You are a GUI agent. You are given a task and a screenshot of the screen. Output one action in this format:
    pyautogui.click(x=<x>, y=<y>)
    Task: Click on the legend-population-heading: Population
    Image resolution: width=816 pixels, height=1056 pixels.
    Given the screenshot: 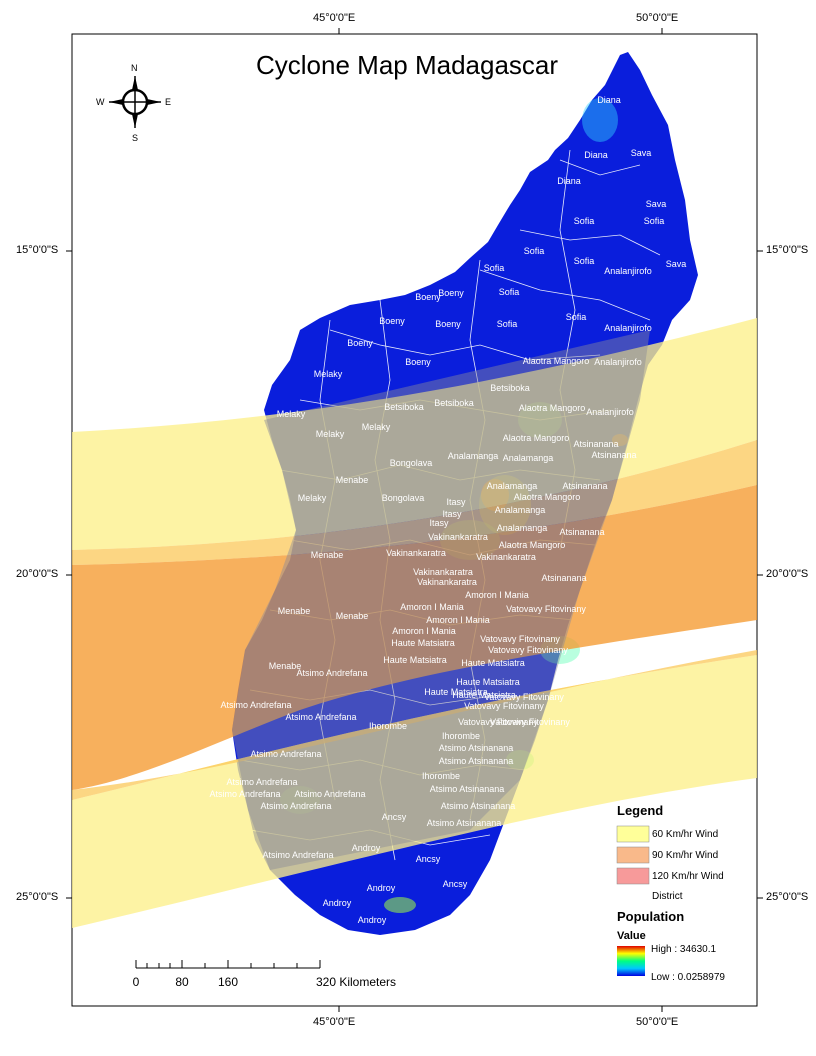 What is the action you would take?
    pyautogui.click(x=651, y=916)
    